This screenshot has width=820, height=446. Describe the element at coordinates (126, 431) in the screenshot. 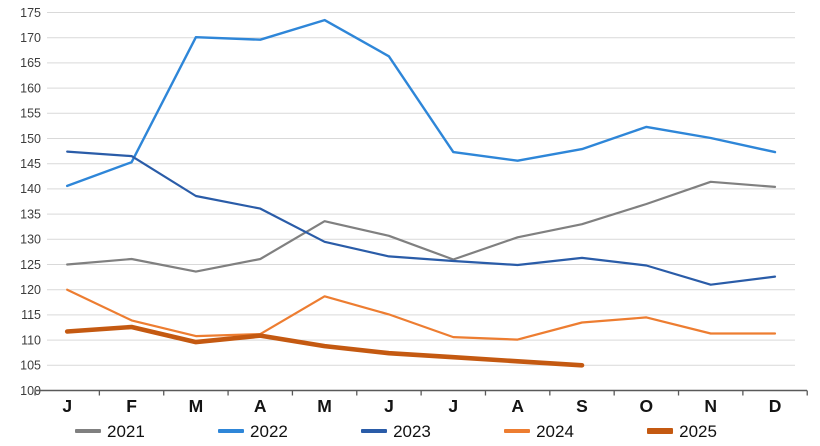

I see `legend-label-2021: 2021` at that location.